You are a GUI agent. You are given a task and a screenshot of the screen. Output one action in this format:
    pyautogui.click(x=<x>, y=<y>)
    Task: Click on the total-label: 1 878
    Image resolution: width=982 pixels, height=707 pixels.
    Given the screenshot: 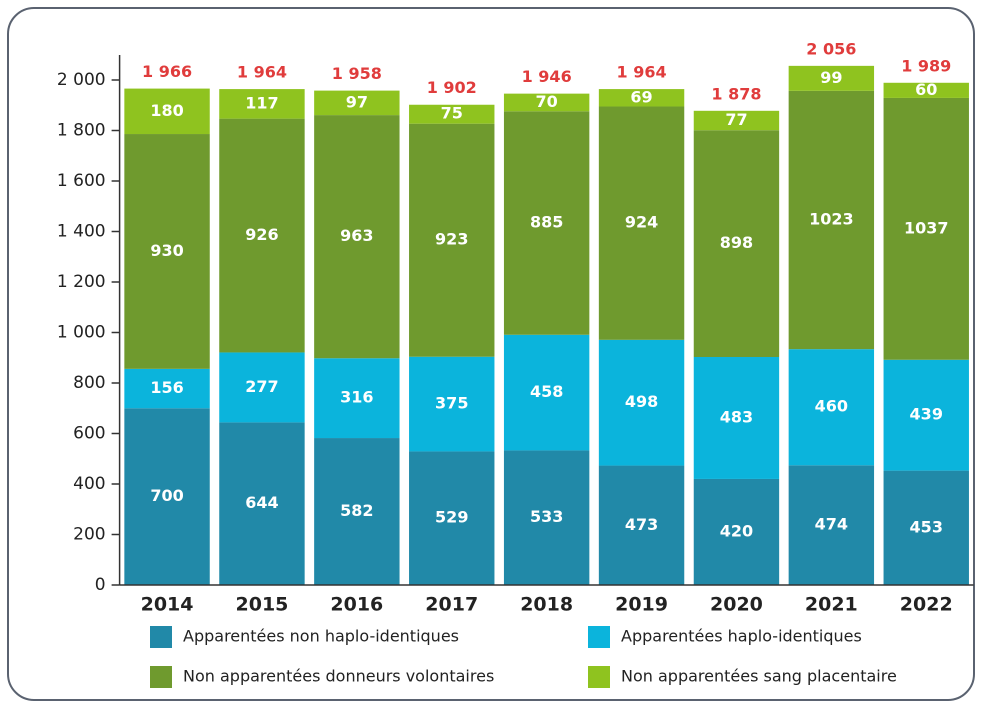 What is the action you would take?
    pyautogui.click(x=736, y=93)
    